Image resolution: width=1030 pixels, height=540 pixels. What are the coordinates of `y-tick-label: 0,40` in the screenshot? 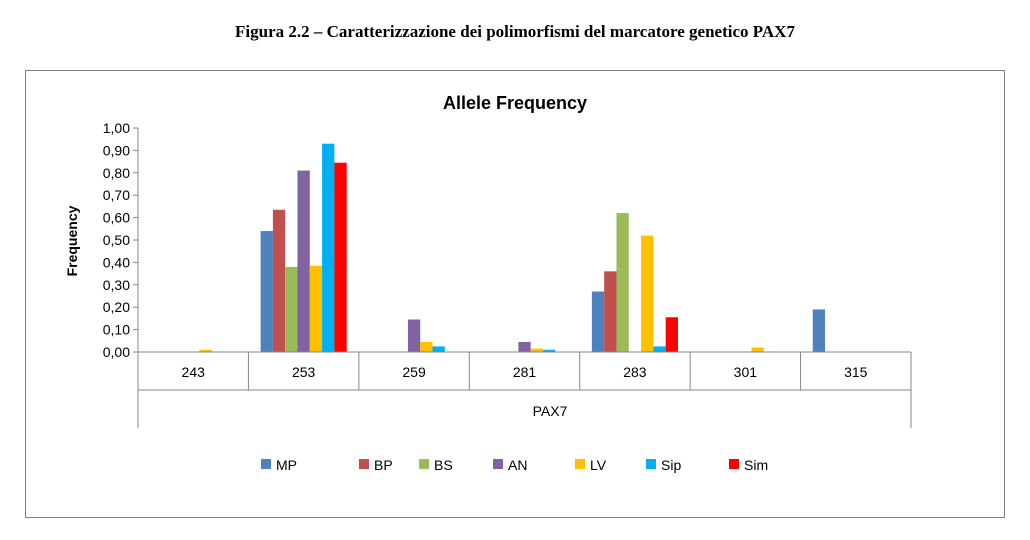 It's located at (116, 262).